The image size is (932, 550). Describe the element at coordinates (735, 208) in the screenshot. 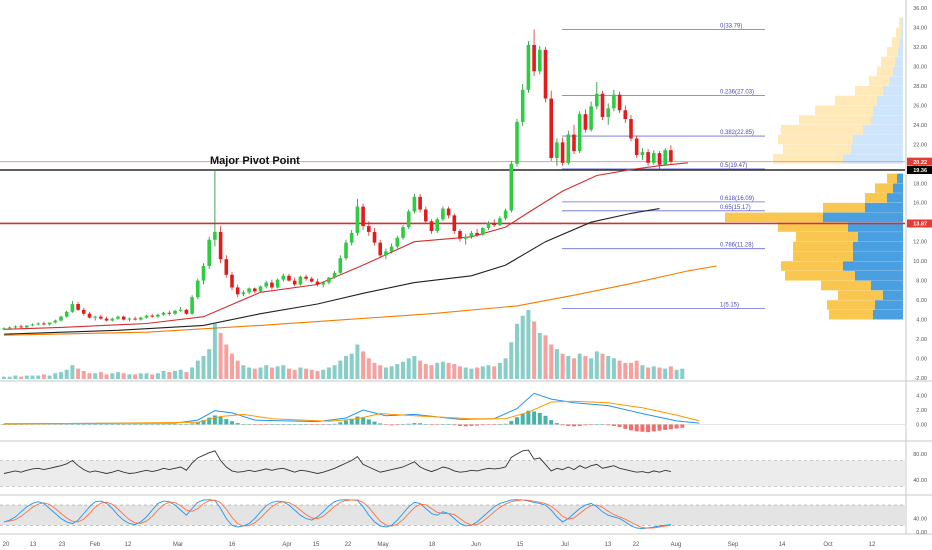

I see `fib-level-label: 0.65(15.17)` at that location.